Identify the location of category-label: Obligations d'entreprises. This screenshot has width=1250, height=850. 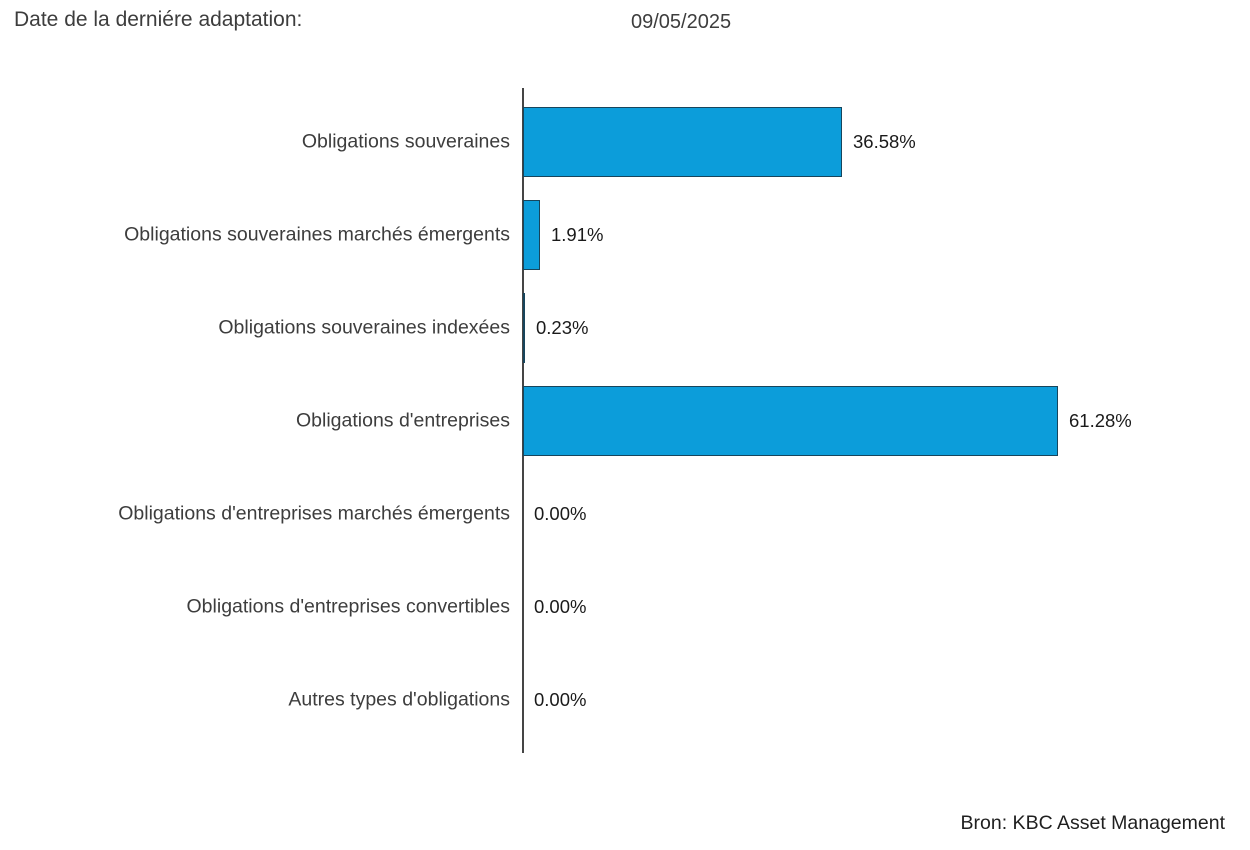
(402, 420).